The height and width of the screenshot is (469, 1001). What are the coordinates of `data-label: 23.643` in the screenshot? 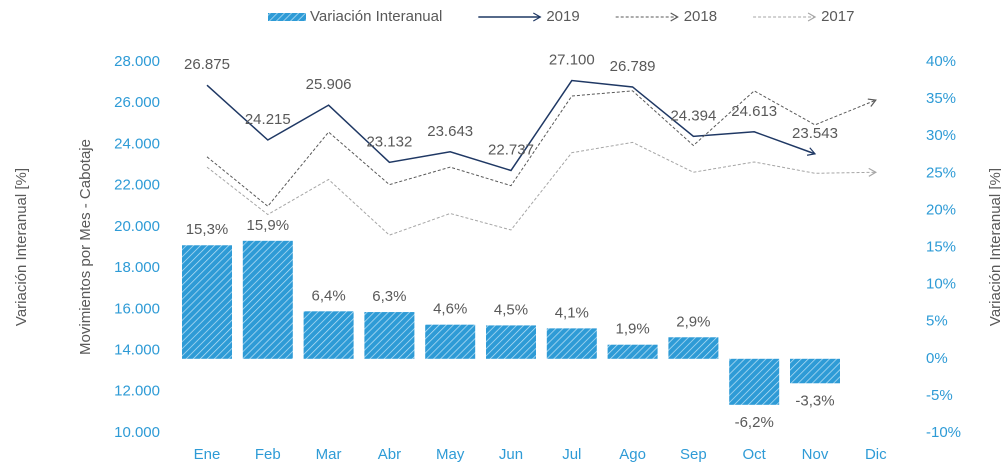 It's located at (450, 131).